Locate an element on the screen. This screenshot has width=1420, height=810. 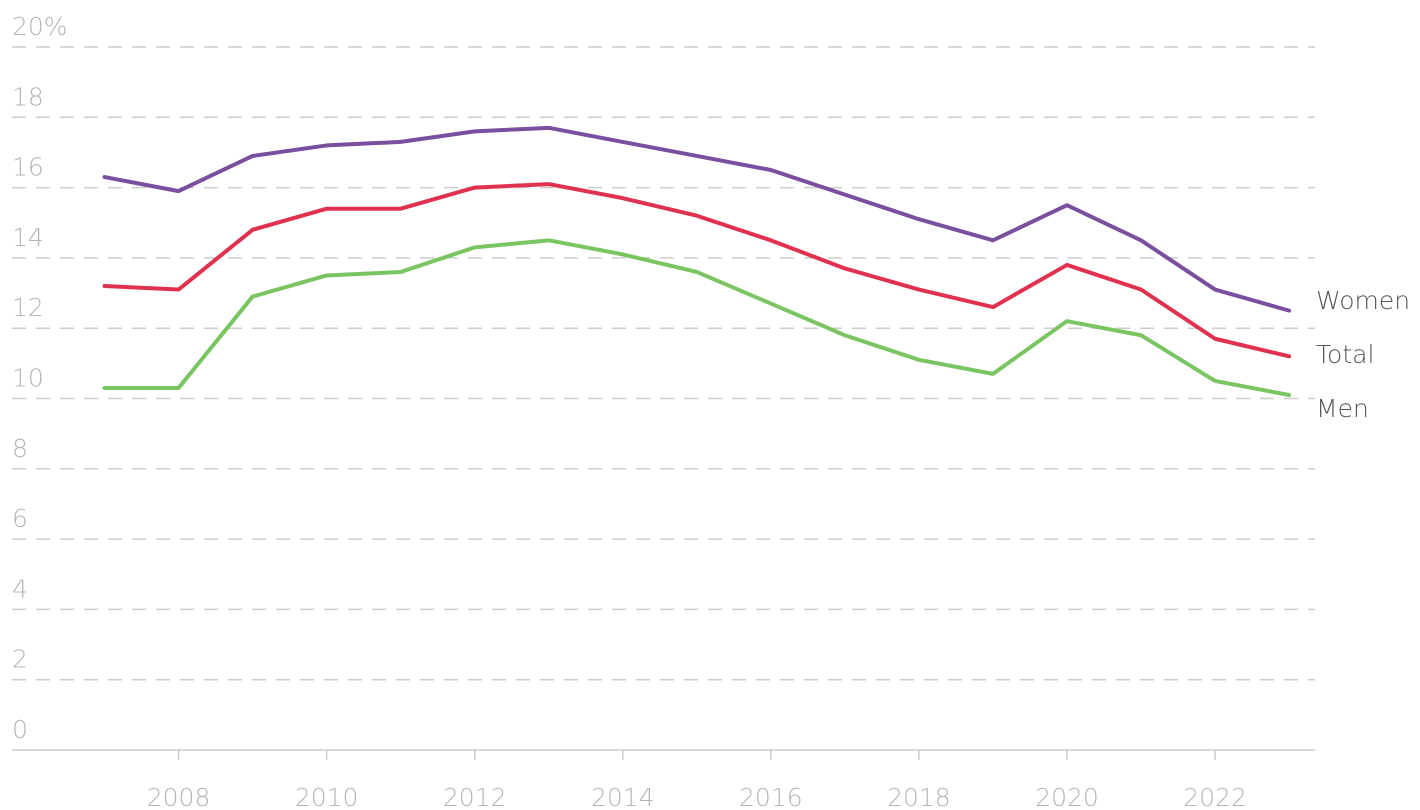
y-tick-label: 16 is located at coordinates (28, 167).